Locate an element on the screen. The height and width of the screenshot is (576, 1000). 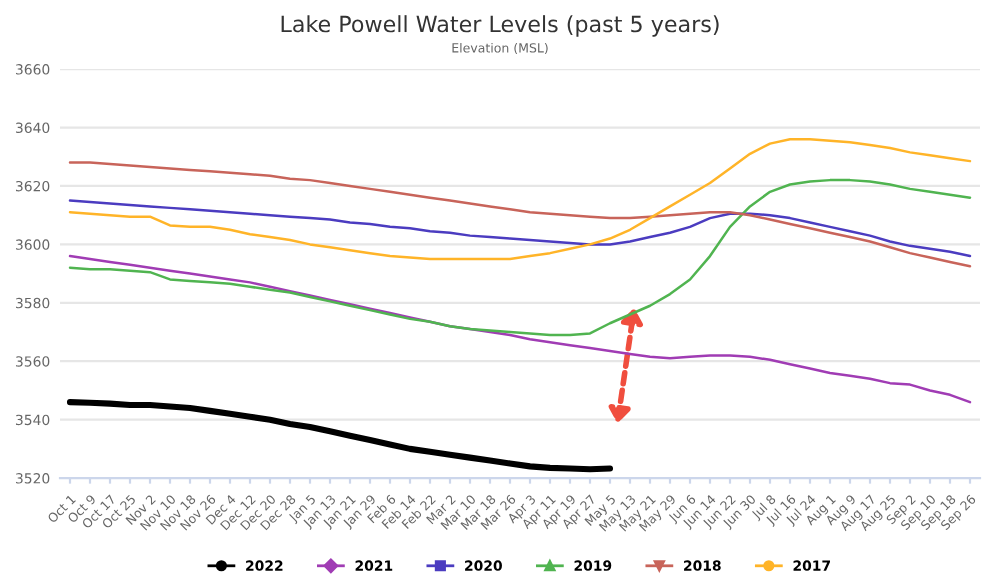
chart-title: Lake Powell Water Levels (past 5 years) is located at coordinates (500, 26).